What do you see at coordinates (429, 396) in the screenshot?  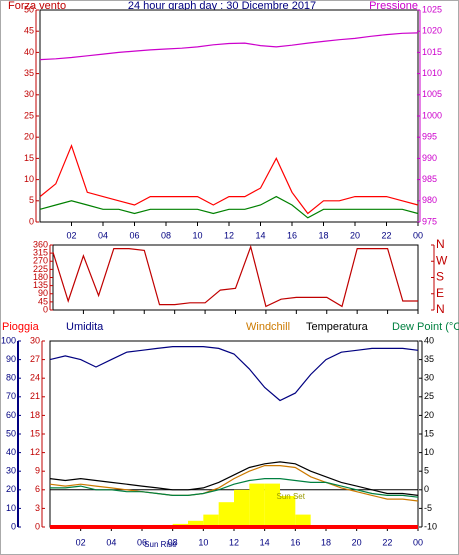 I see `y2-tick-label: 25` at bounding box center [429, 396].